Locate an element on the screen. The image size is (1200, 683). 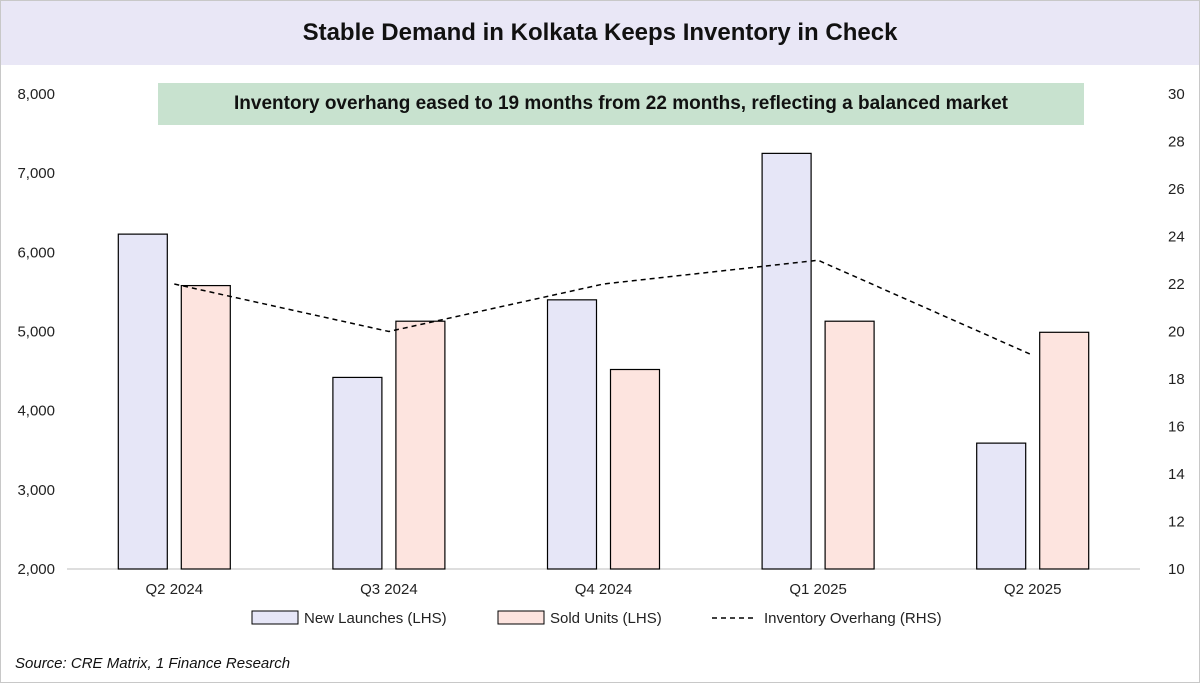
left-axis-tick-label: 7,000 is located at coordinates (36, 173).